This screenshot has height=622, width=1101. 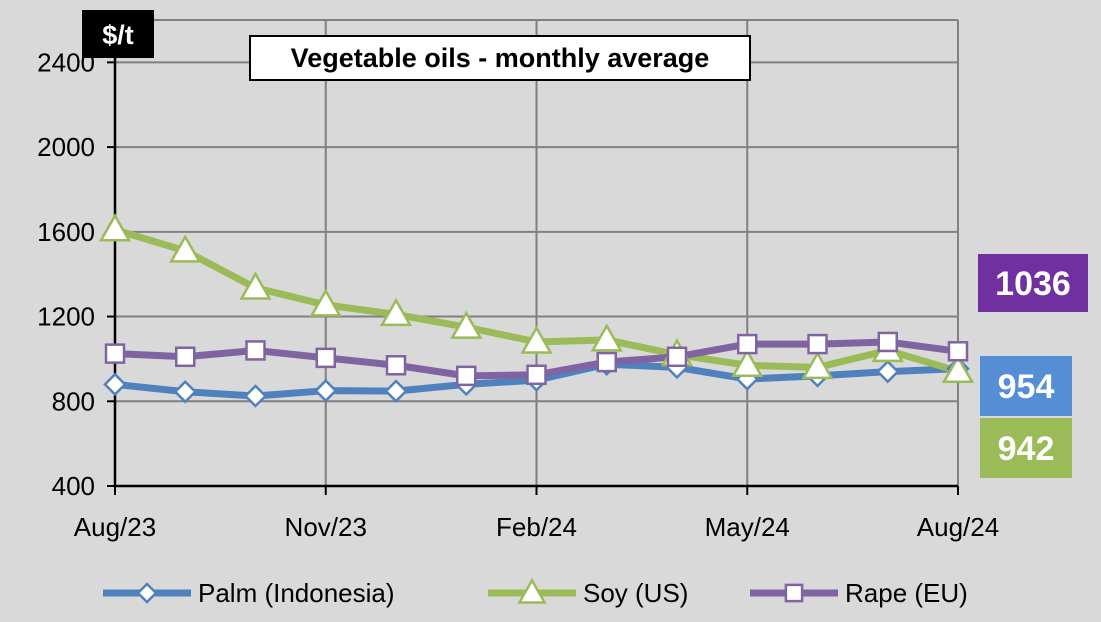 I want to click on end-value-label: 954, so click(x=1026, y=387).